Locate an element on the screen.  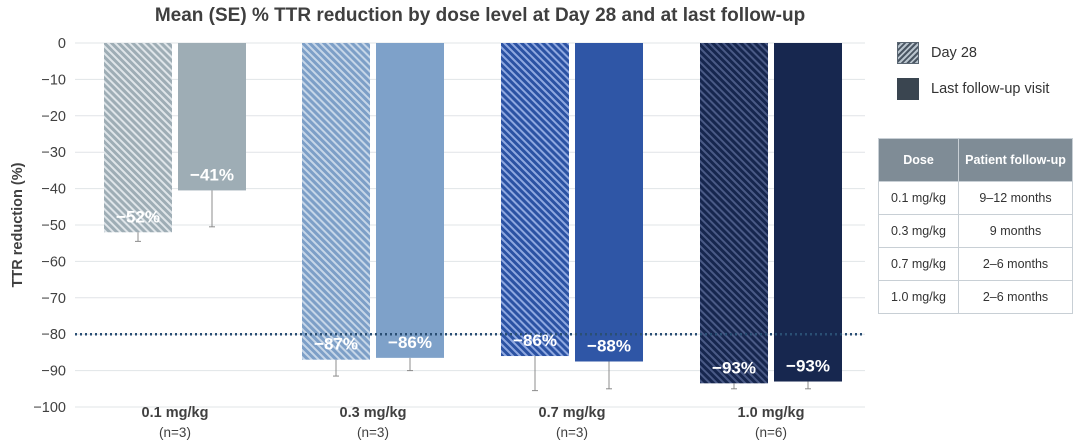
table-row: 0.1 mg/kg 9–12 months is located at coordinates (975, 198).